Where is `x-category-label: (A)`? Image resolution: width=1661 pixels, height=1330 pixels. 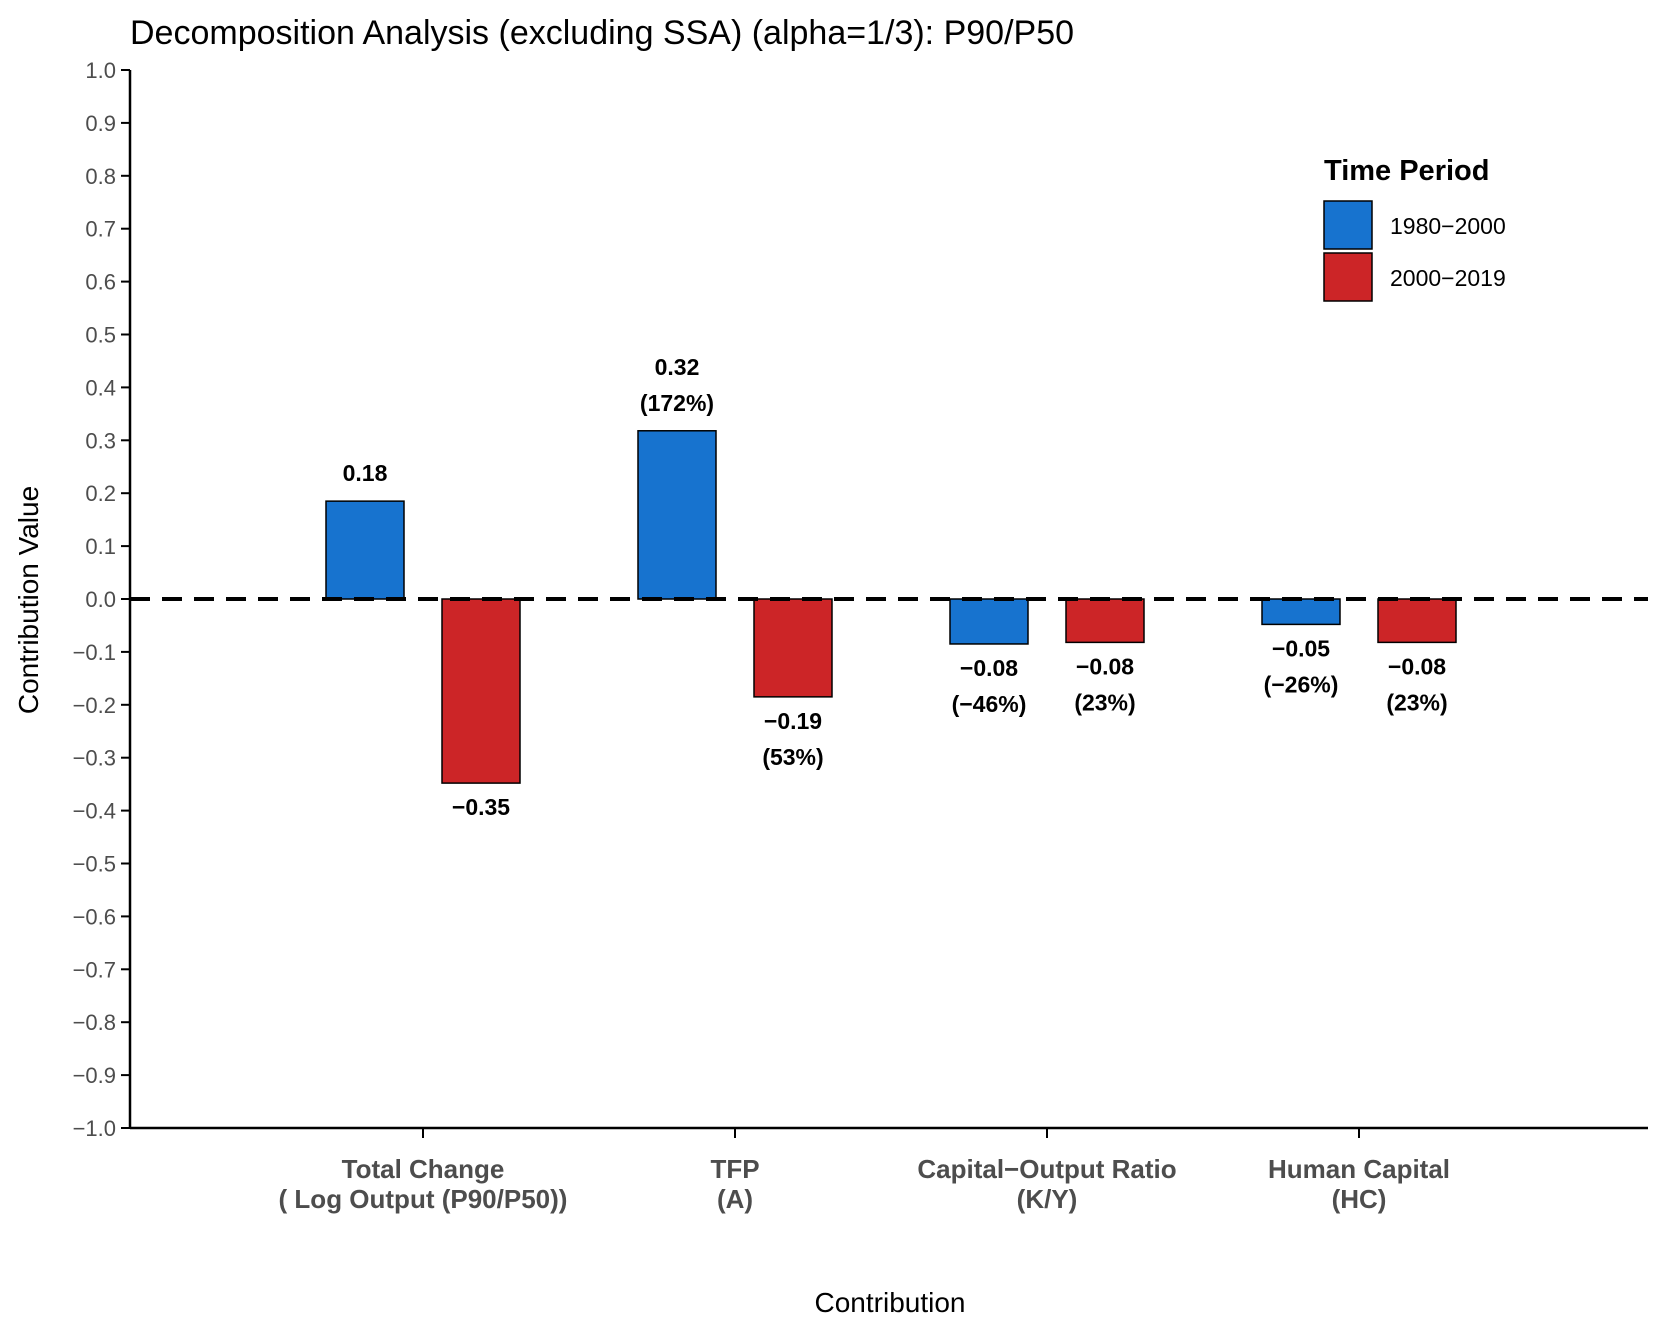
x-category-label: (A) is located at coordinates (735, 1199).